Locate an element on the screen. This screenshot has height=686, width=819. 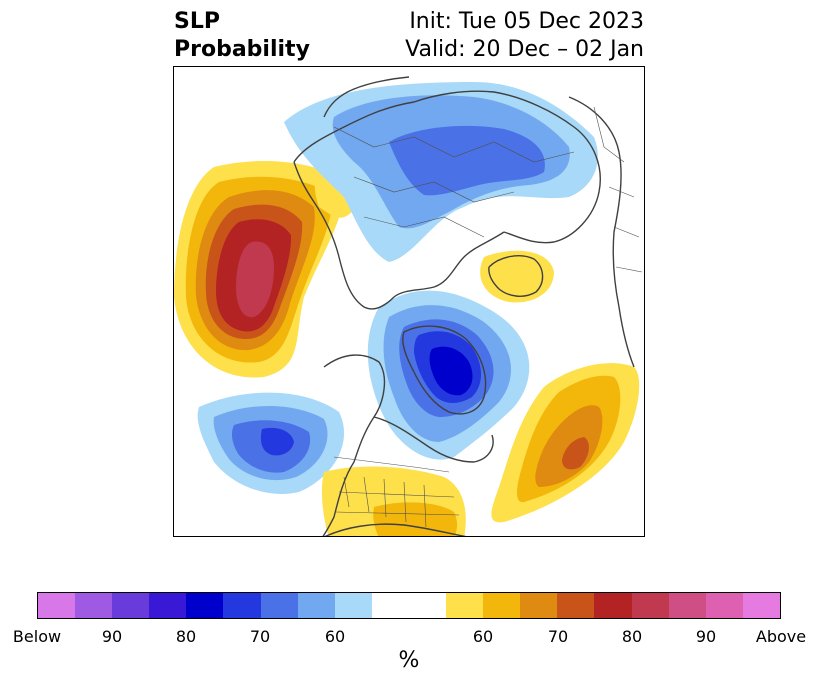
anomaly-eurasia-below is located at coordinates (441, 172).